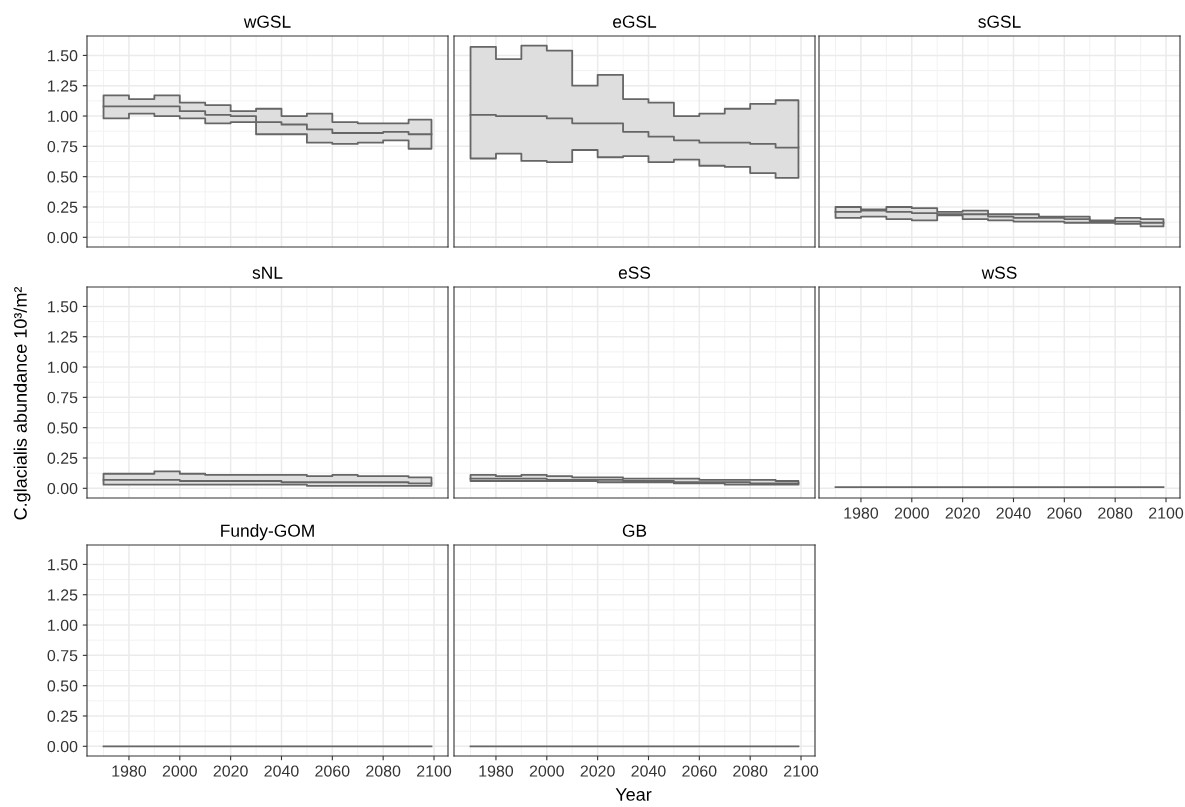 The width and height of the screenshot is (1185, 807). I want to click on x-axis-title: Year, so click(633, 794).